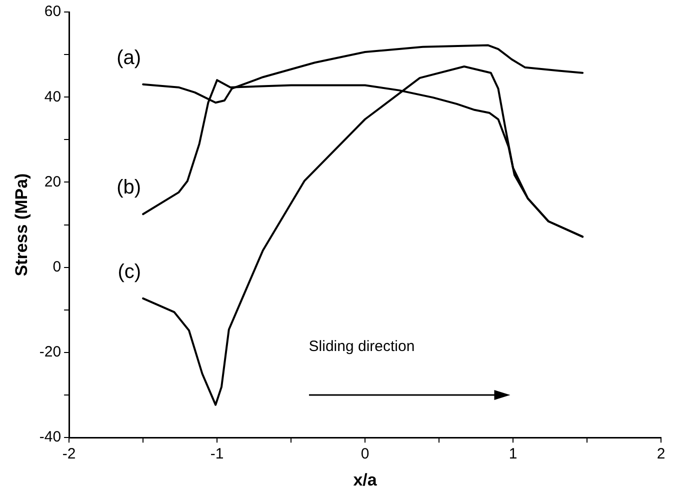  What do you see at coordinates (57, 267) in the screenshot?
I see `y-tick-label: 0` at bounding box center [57, 267].